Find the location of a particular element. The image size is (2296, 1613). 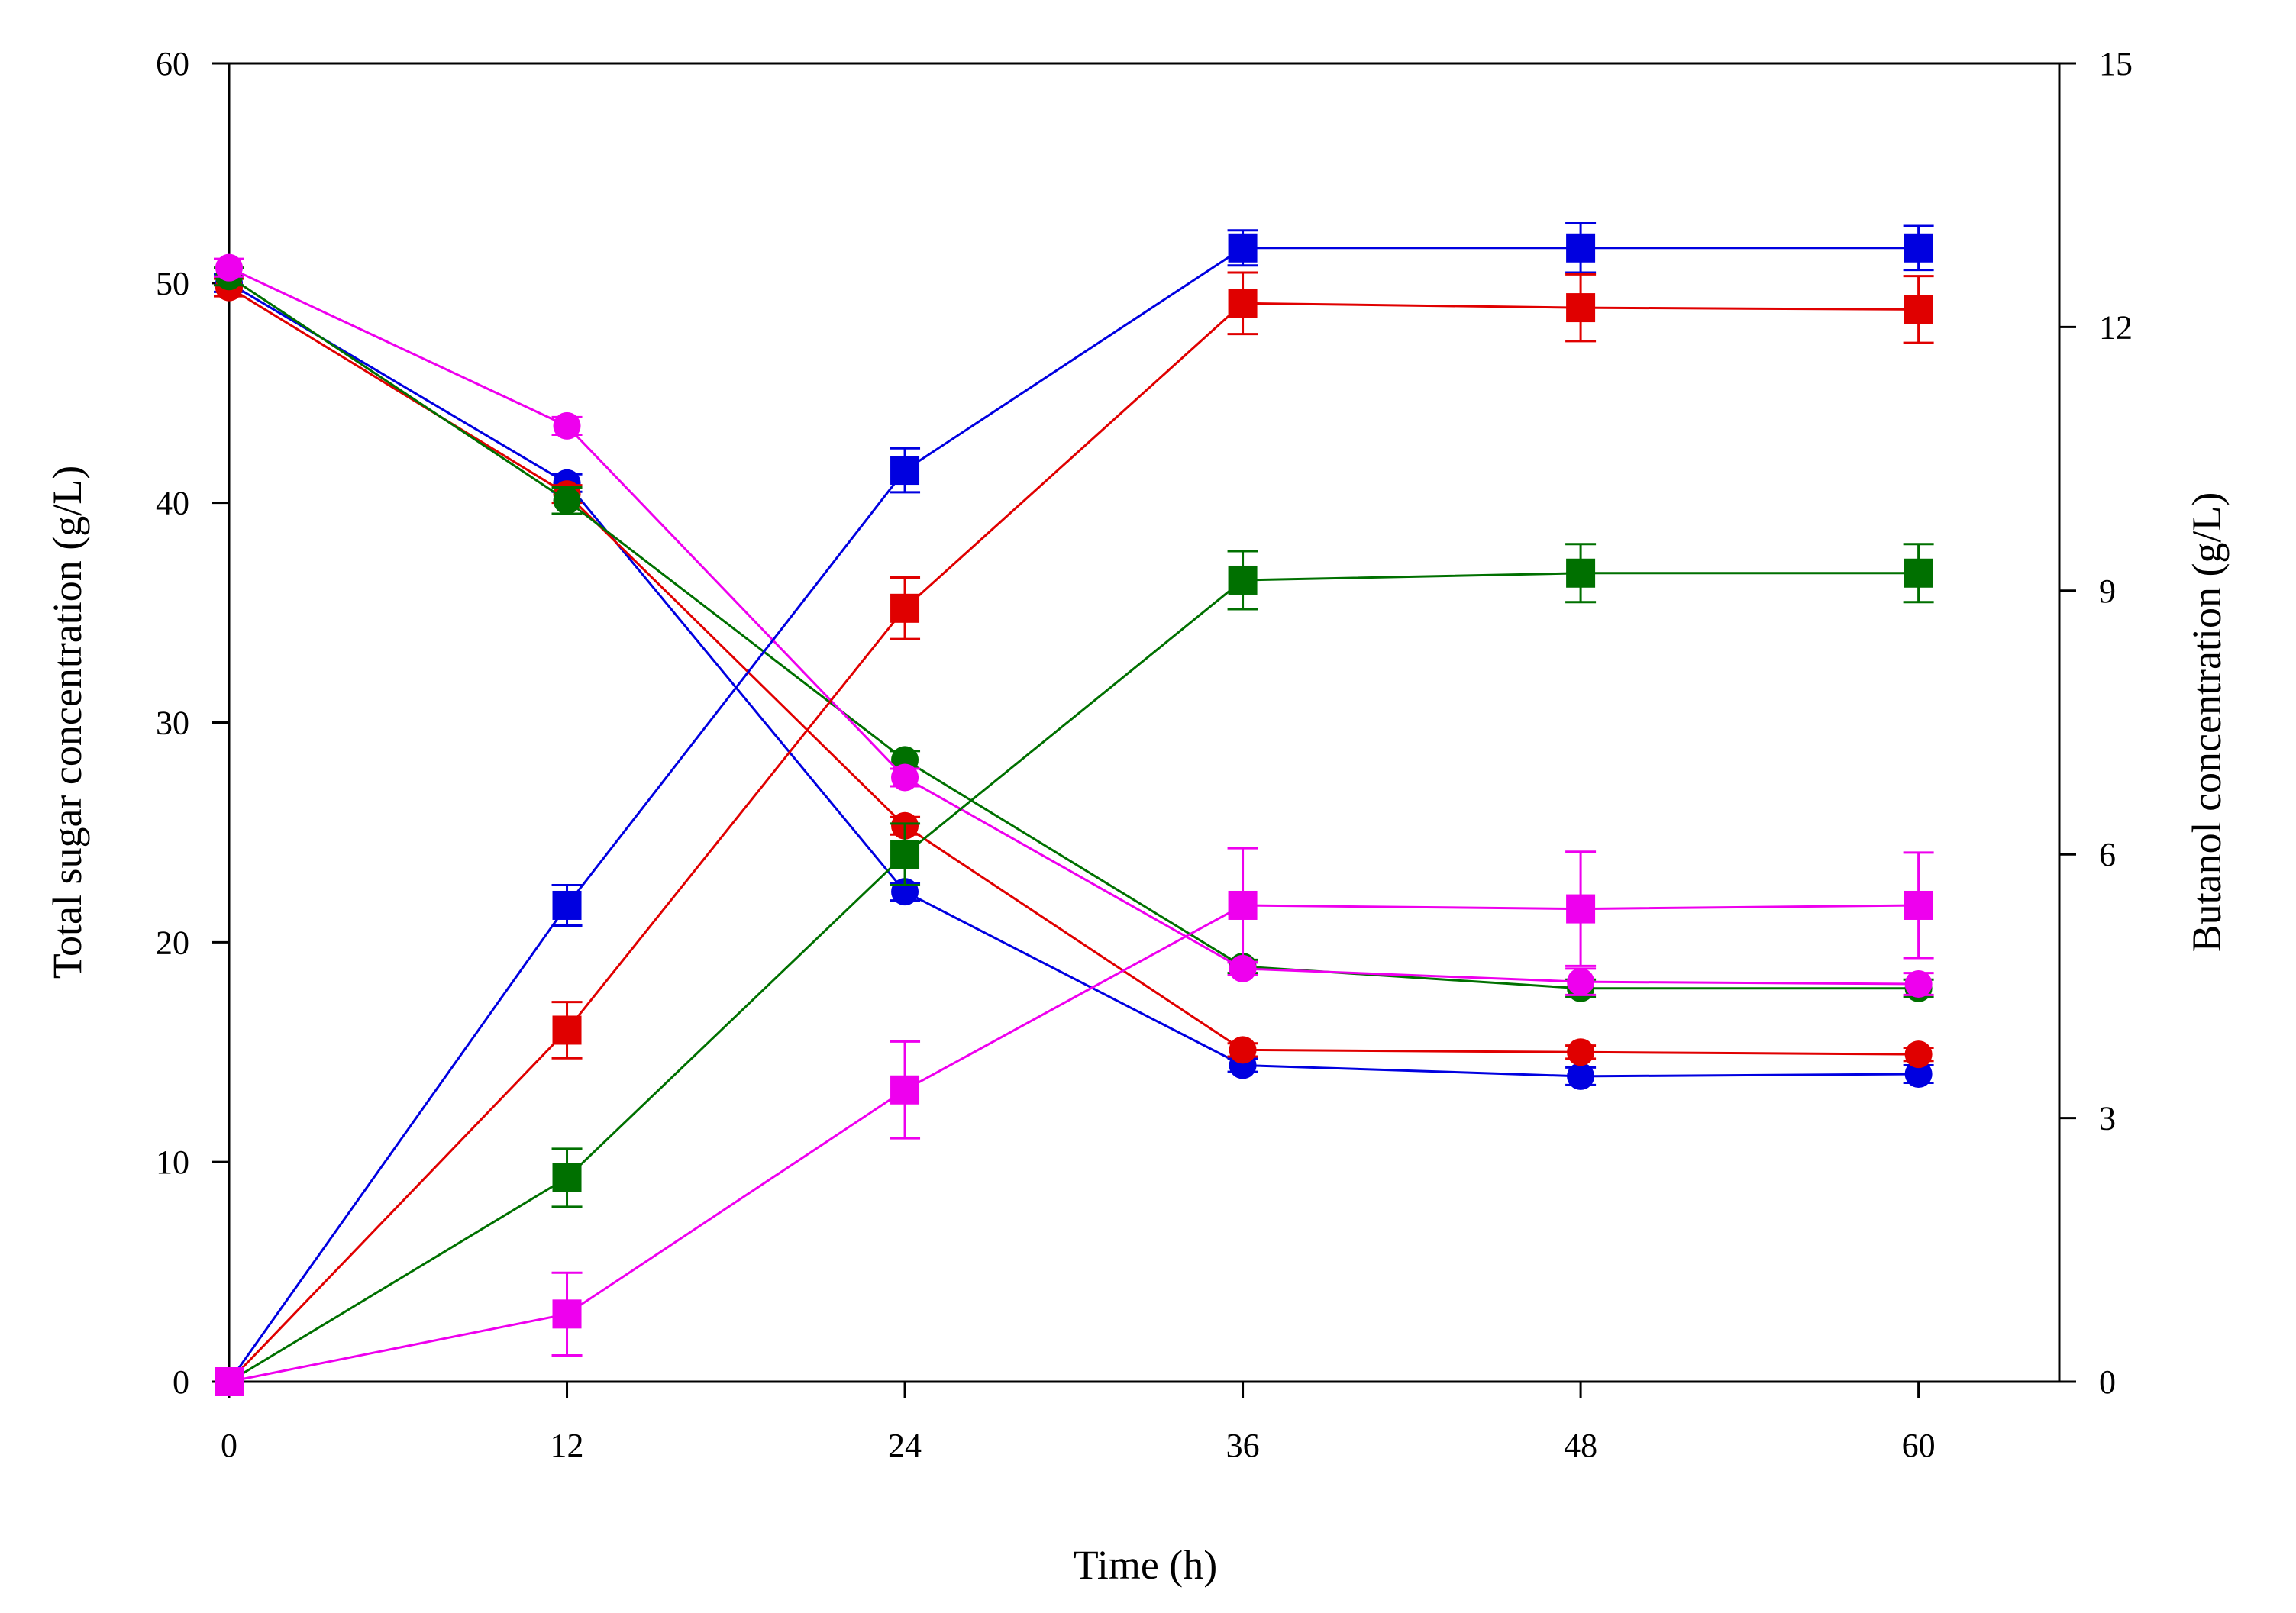

x-tick-label: 24 is located at coordinates (905, 1445).